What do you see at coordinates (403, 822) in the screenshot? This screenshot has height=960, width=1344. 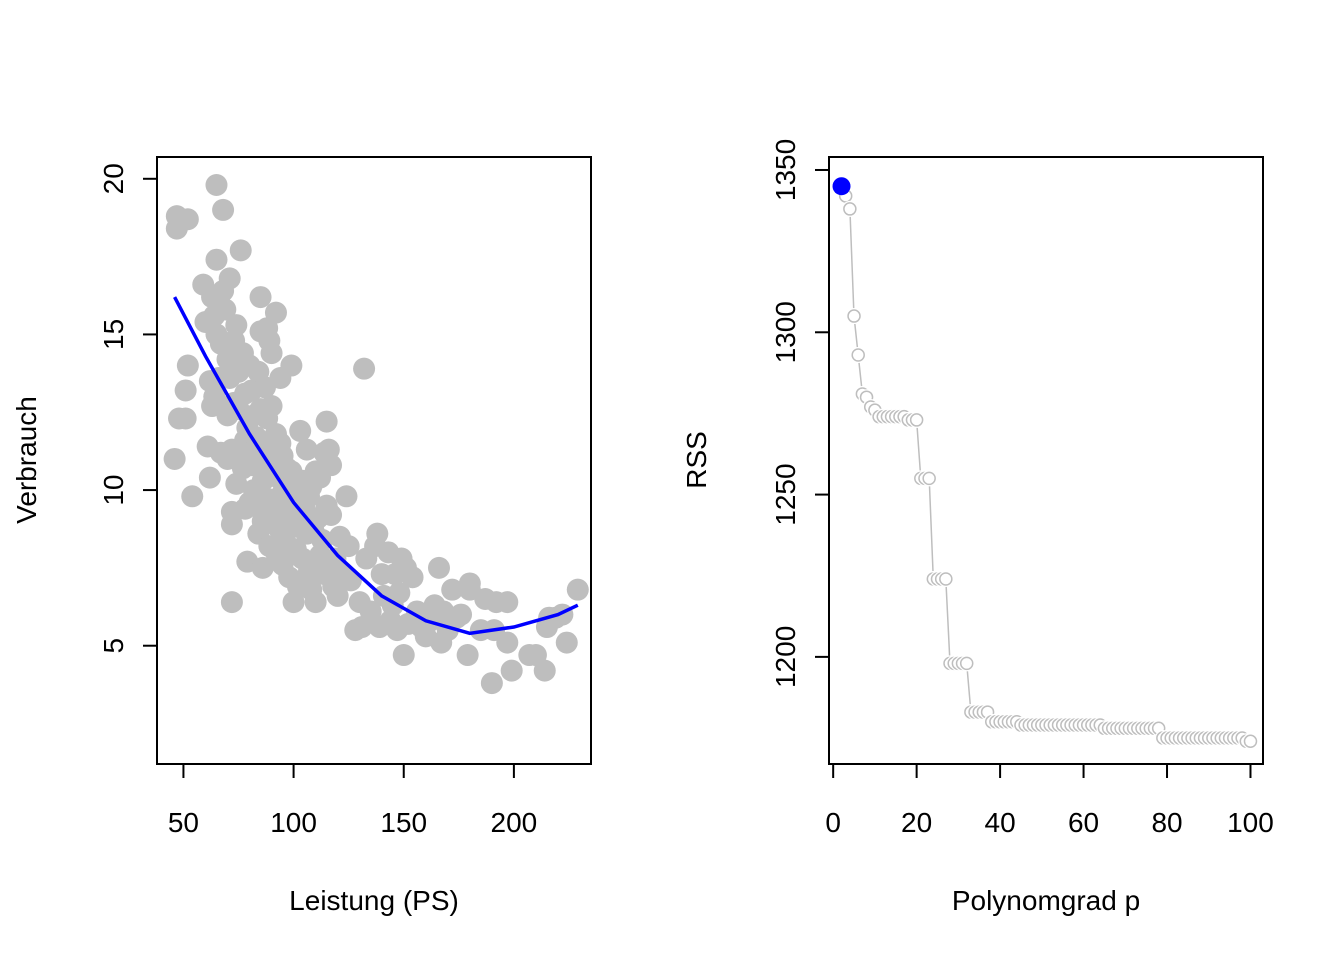 I see `x-tick-label: 150` at bounding box center [403, 822].